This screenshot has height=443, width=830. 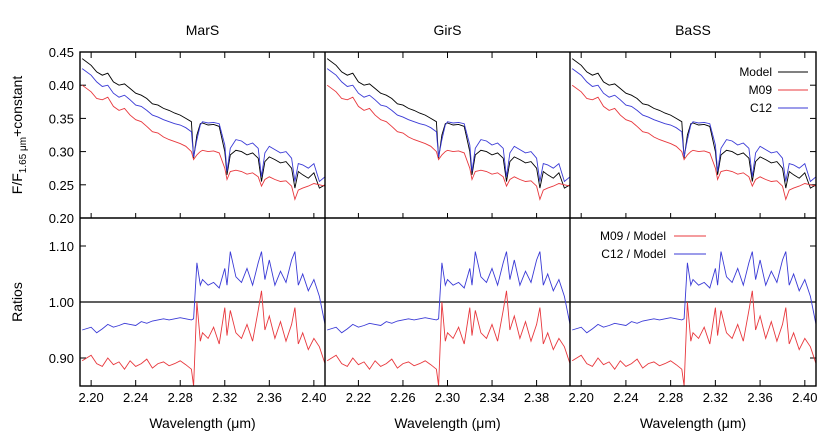 I want to click on ytick-top-label-5: 0.20, so click(x=61, y=218).